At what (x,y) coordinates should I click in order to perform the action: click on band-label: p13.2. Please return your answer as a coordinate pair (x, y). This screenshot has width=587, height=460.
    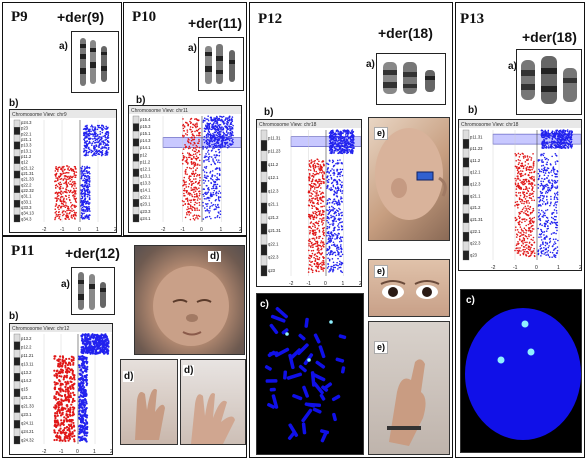
    Looking at the image, I should click on (26, 338).